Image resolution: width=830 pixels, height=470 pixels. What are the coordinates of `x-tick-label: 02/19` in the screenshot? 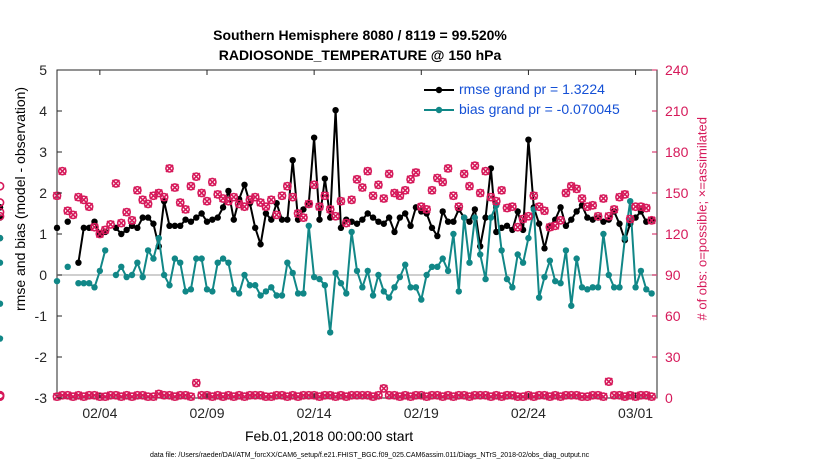 It's located at (421, 413).